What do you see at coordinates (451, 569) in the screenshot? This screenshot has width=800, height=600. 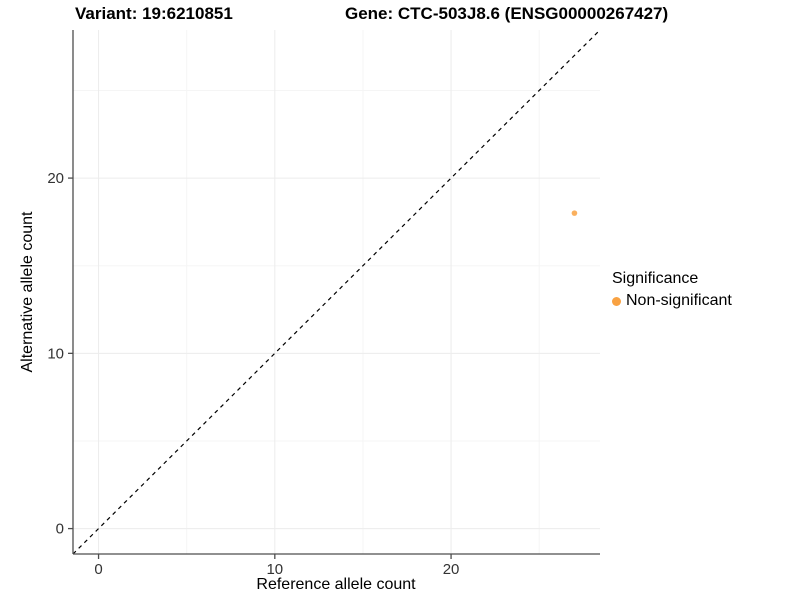 I see `x-tick-label: 20` at bounding box center [451, 569].